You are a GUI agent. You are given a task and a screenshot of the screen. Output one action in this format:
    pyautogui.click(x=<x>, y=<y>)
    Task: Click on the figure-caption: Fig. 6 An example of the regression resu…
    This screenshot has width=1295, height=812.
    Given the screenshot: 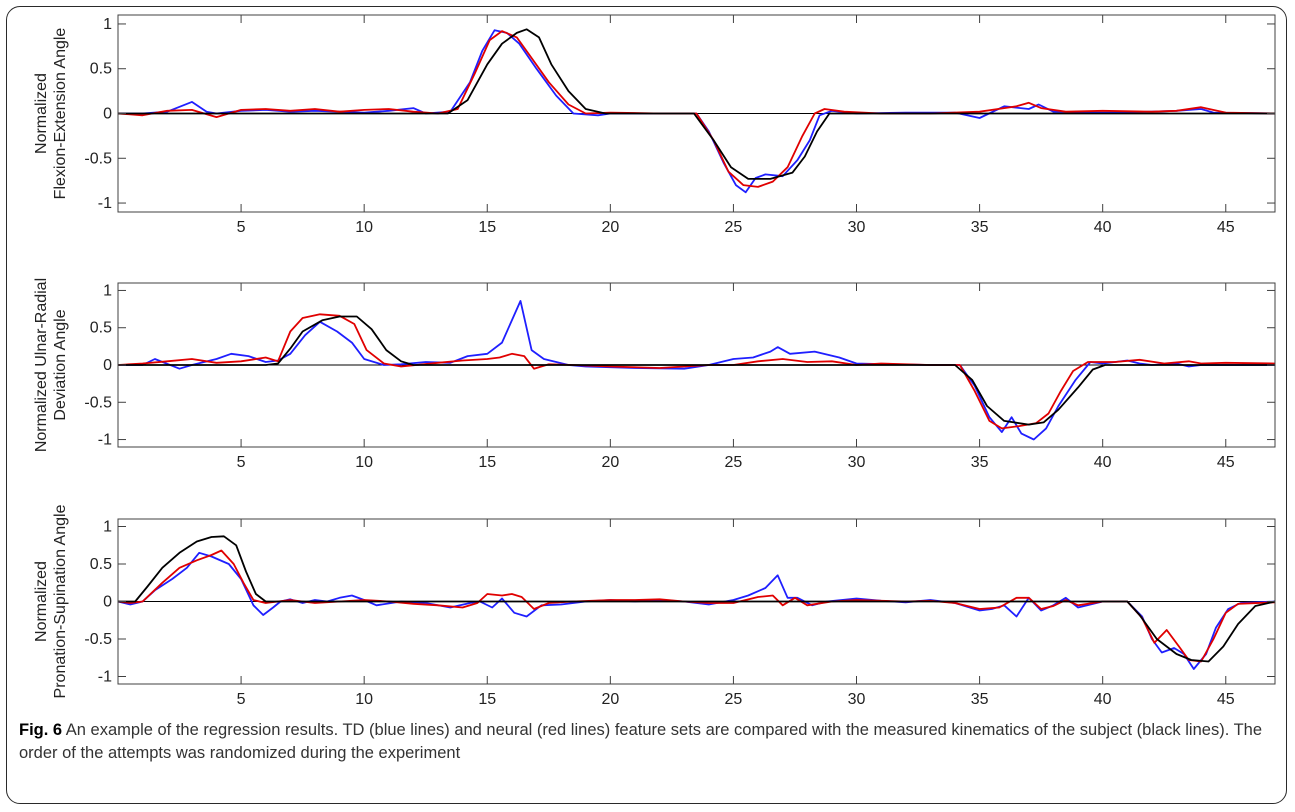 What is the action you would take?
    pyautogui.click(x=648, y=742)
    